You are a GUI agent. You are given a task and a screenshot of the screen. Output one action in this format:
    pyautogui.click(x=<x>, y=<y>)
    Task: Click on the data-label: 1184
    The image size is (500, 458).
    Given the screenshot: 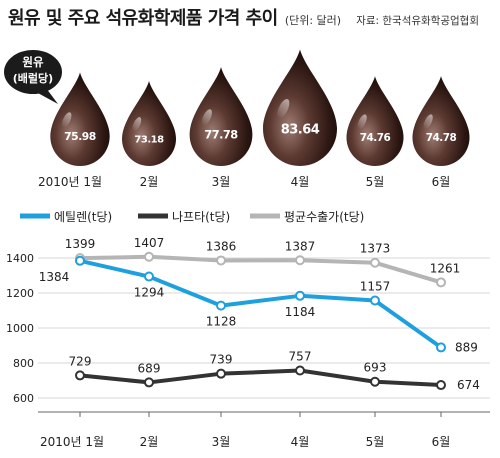 What is the action you would take?
    pyautogui.click(x=300, y=312)
    